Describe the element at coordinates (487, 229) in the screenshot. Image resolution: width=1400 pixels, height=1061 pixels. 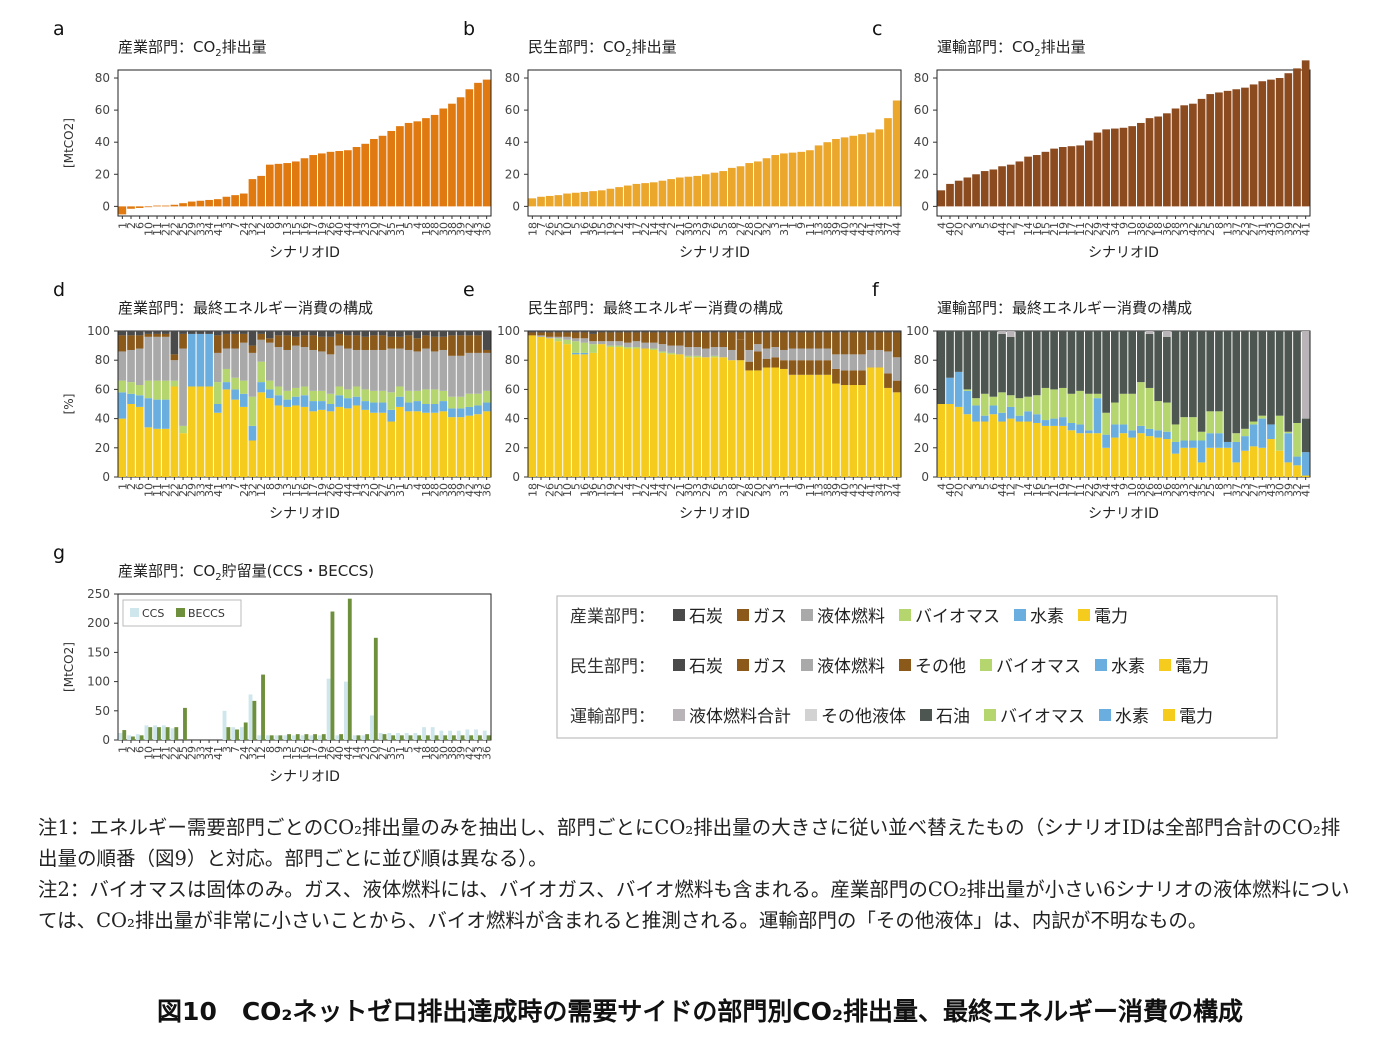
I see `x-tick-label: 36` at that location.